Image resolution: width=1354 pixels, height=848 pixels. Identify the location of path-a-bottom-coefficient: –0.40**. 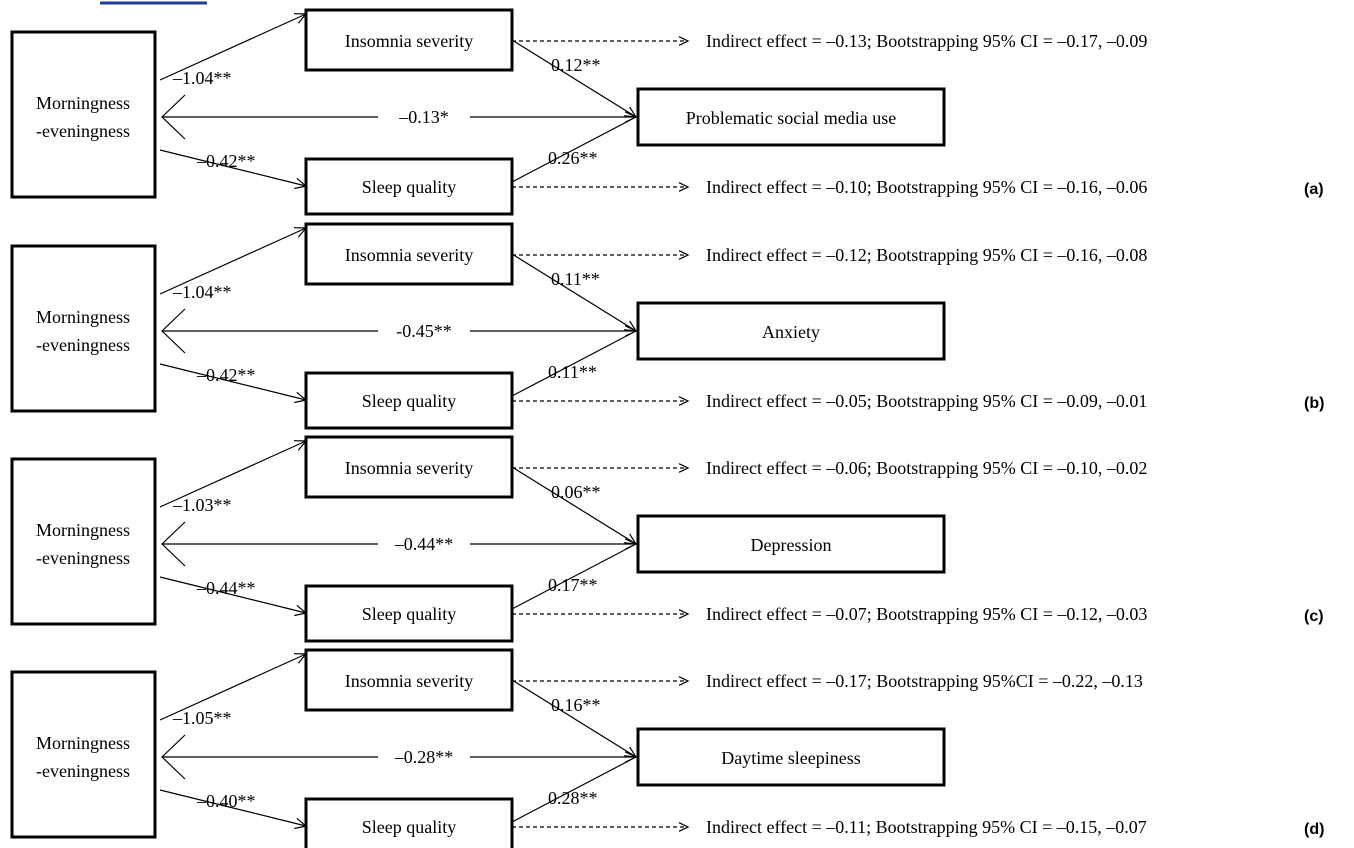
(226, 801).